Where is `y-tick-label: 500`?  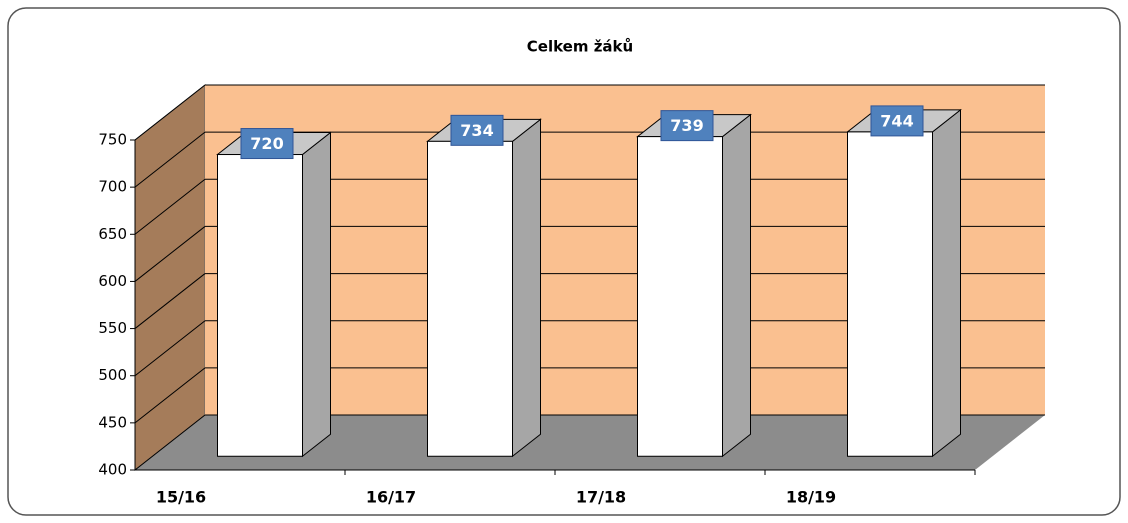 y-tick-label: 500 is located at coordinates (112, 375).